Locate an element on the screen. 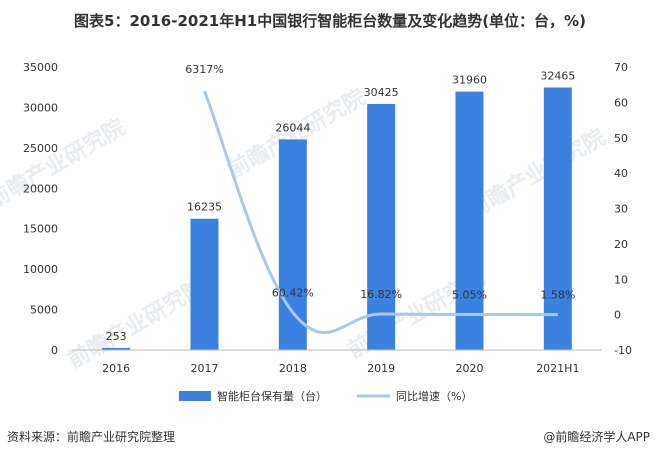  right-axis-tick-label: 20 is located at coordinates (621, 244).